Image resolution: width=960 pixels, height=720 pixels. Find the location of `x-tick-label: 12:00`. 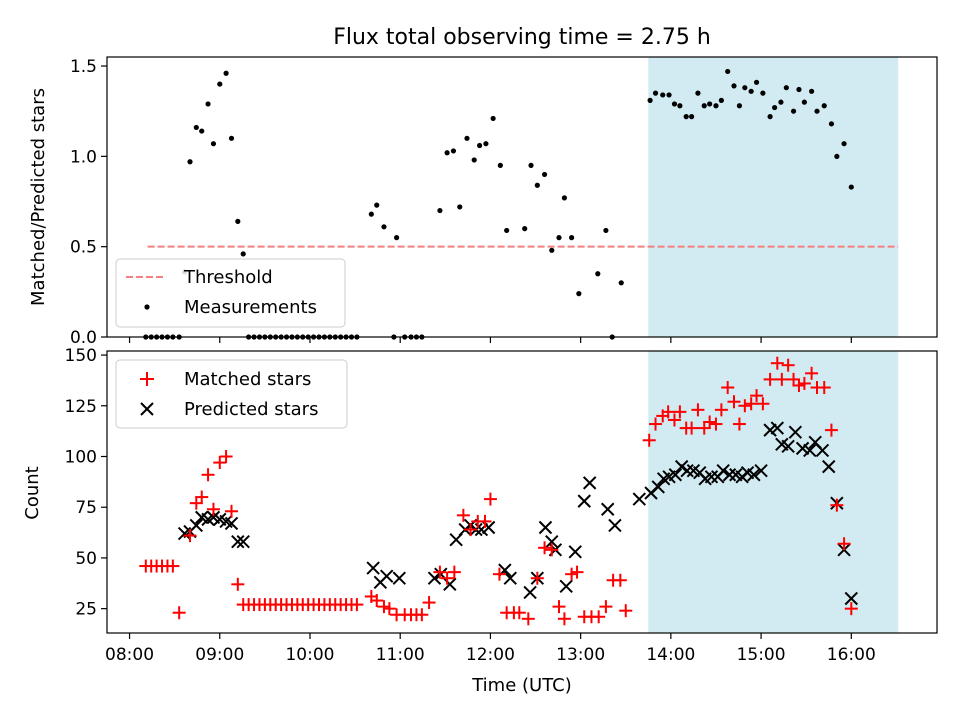

x-tick-label: 12:00 is located at coordinates (490, 655).